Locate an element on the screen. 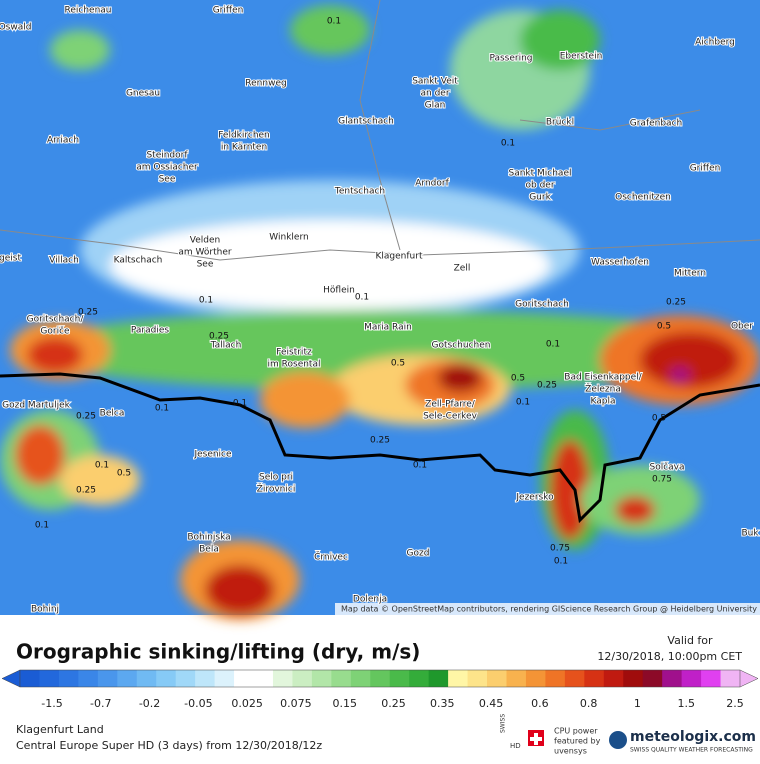 The height and width of the screenshot is (764, 760). place-label: Bad Eisenkappel/ is located at coordinates (603, 378).